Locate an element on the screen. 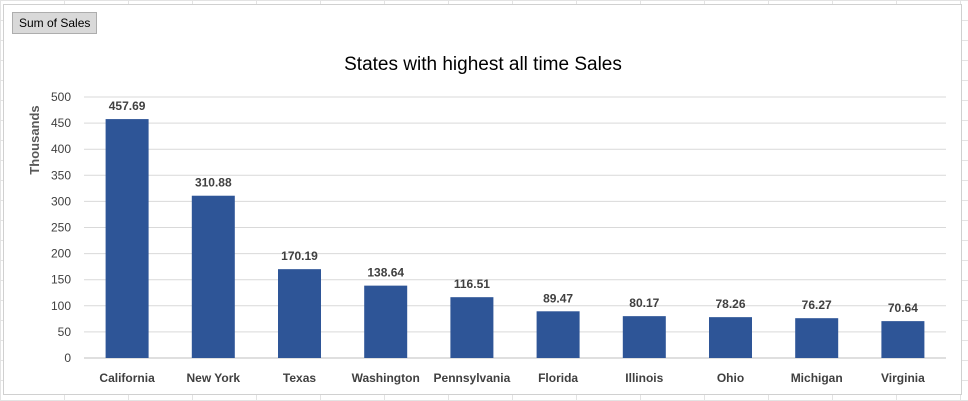 This screenshot has width=968, height=401. x-category-label: Virginia is located at coordinates (903, 378).